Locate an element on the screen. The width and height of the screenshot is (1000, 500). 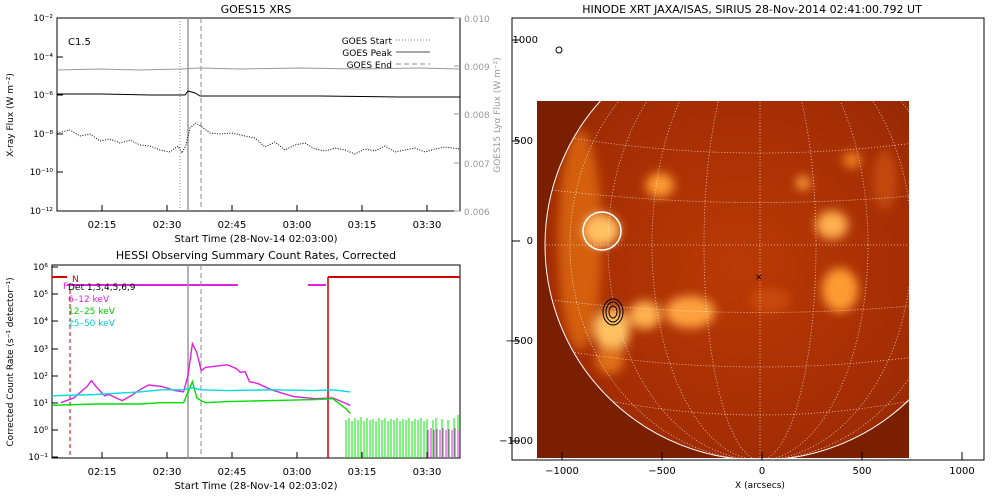
hessi-x-tick-label: 02:45 is located at coordinates (232, 472).